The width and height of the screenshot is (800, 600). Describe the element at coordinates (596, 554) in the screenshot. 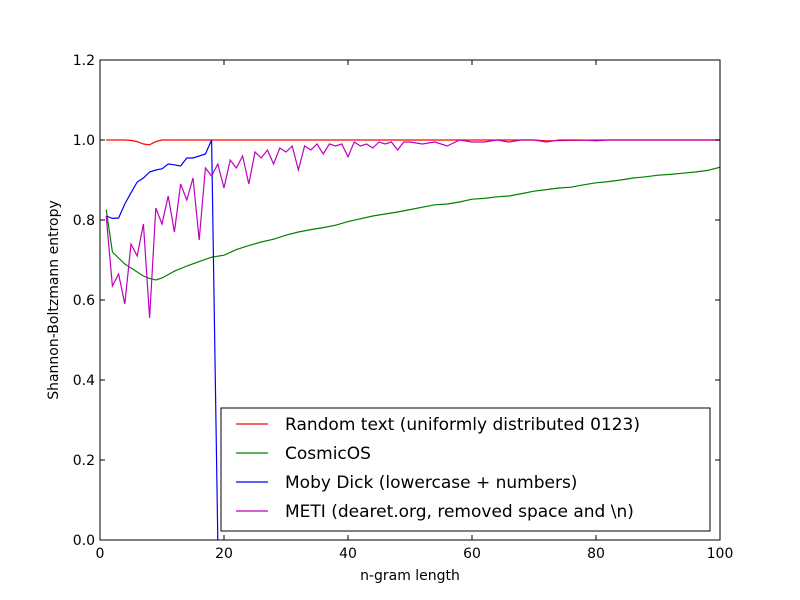

I see `x-tick-label: 80` at that location.